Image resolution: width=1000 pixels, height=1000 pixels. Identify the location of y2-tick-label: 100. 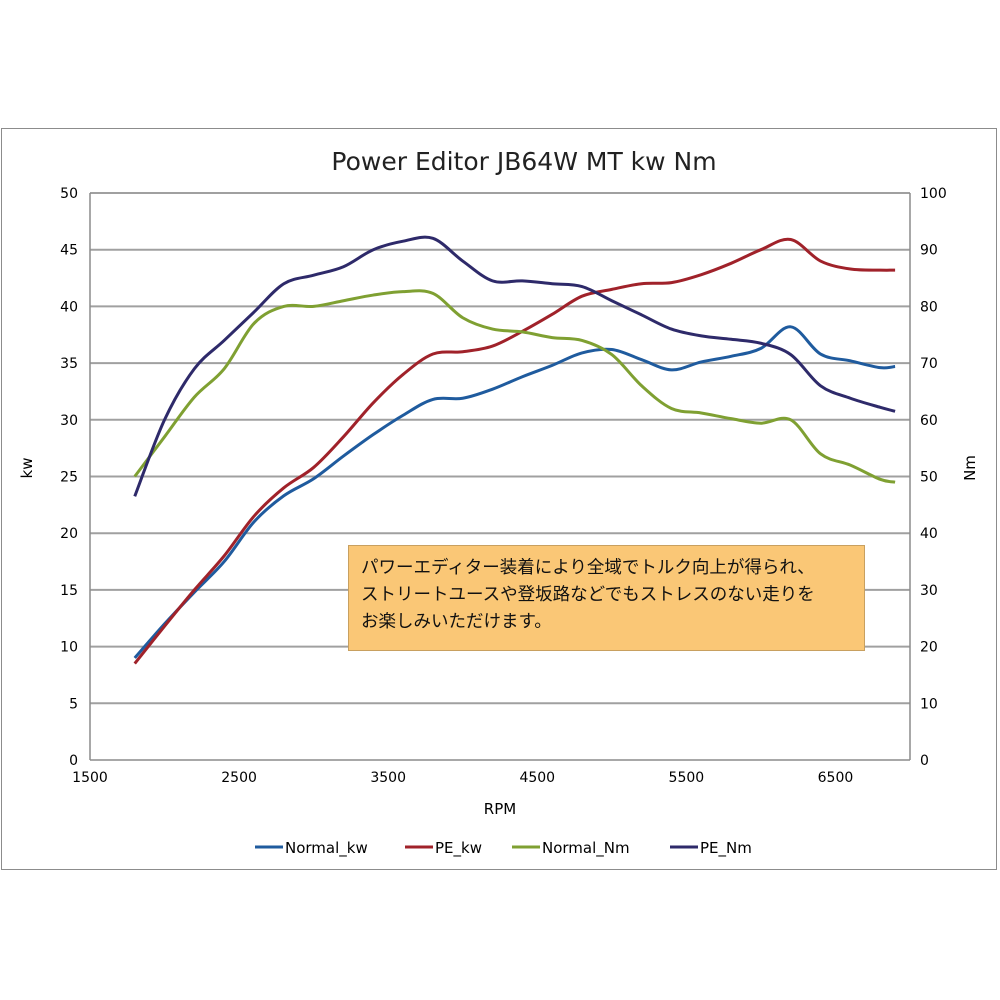
(933, 194).